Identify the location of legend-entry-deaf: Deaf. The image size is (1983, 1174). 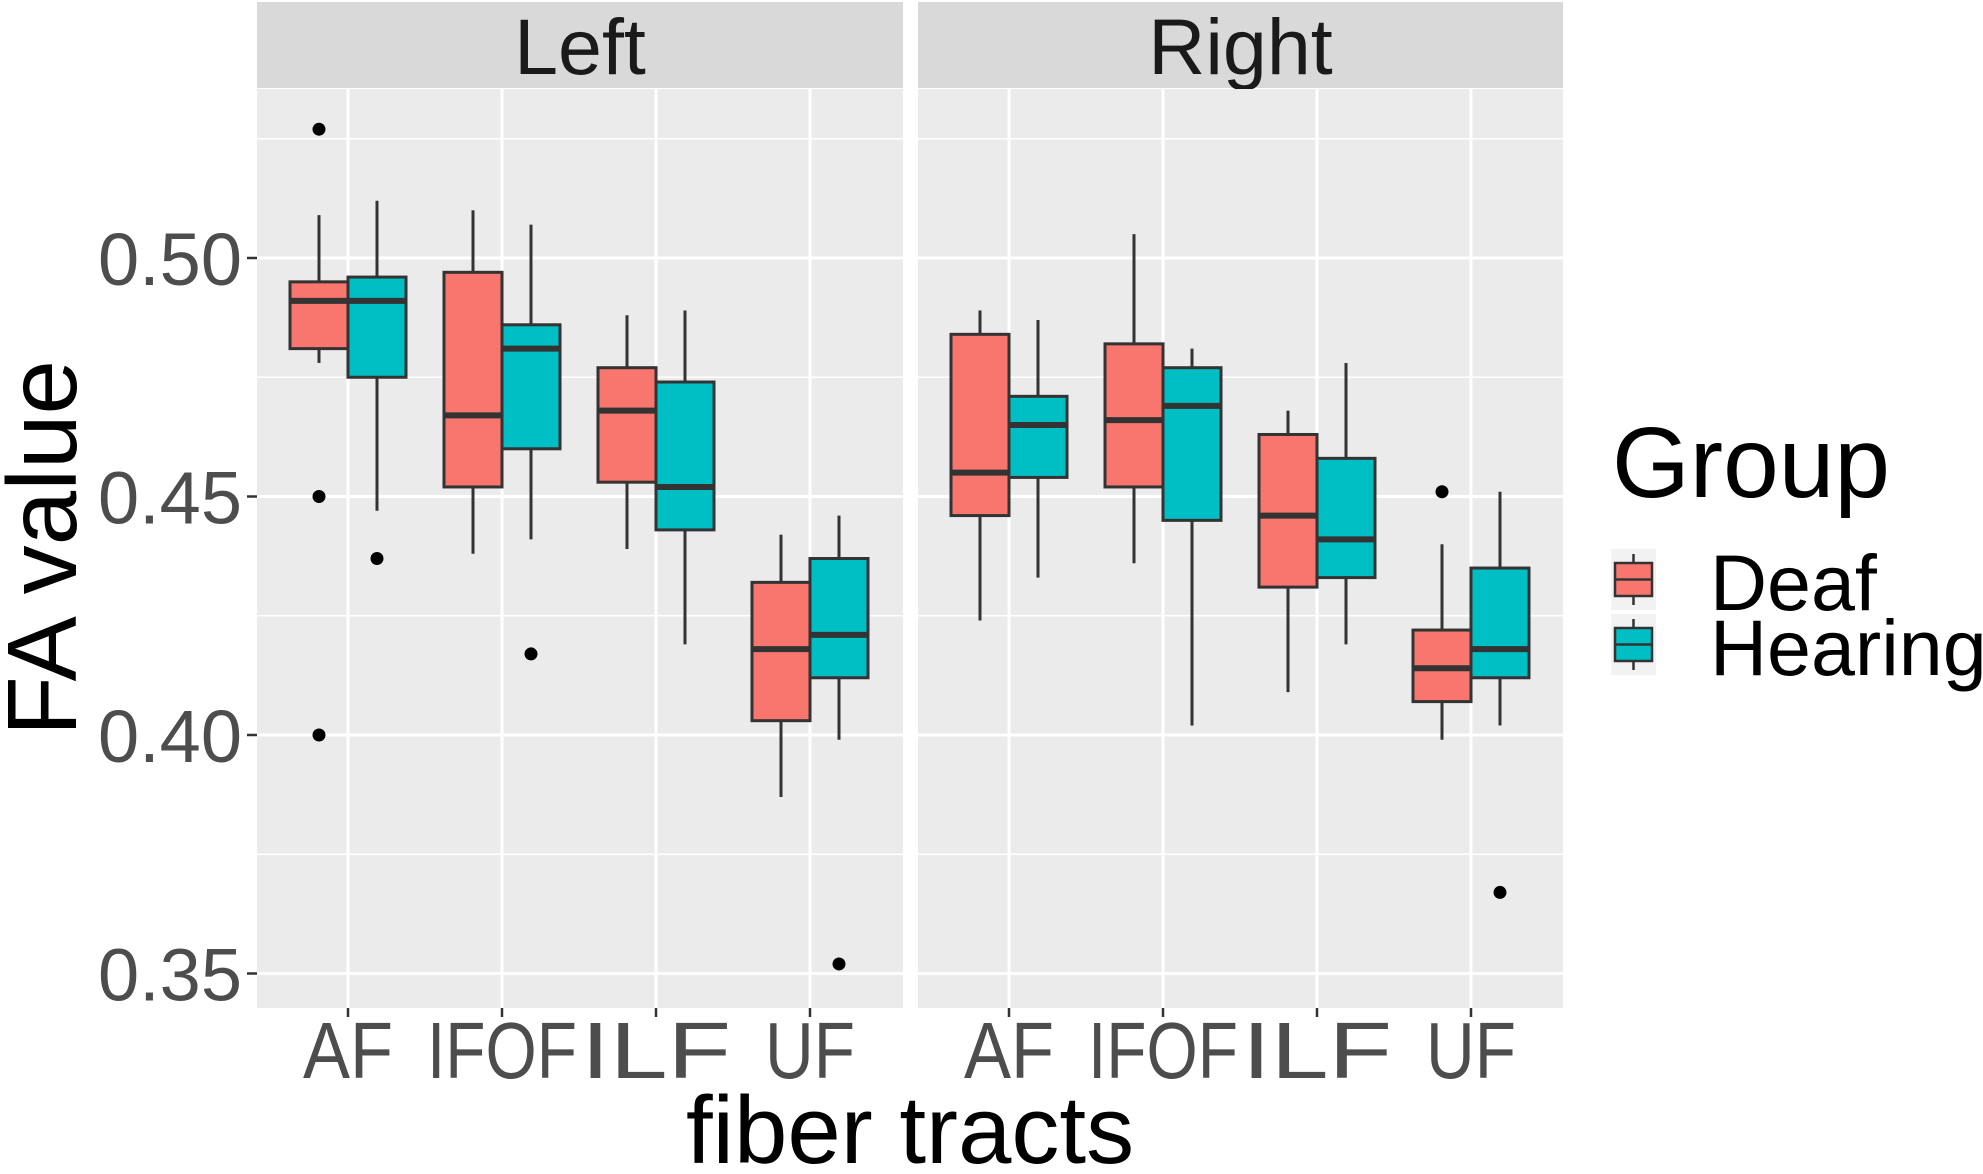
(1744, 582).